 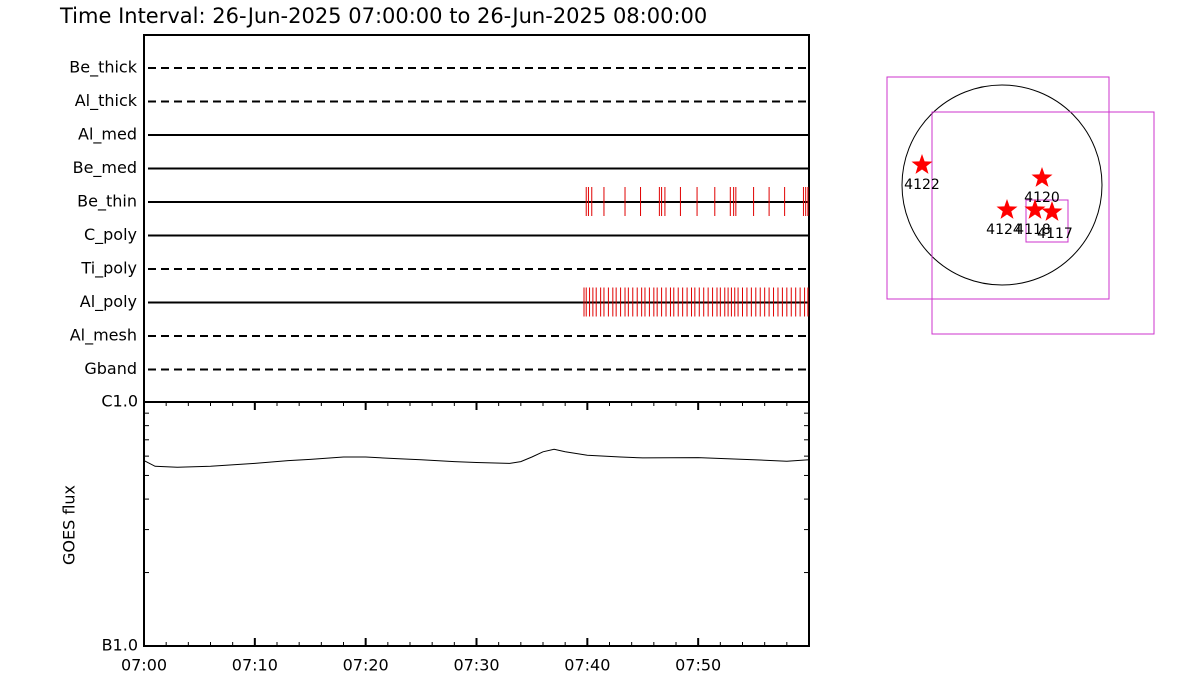 I want to click on row-label: Al_mesh, so click(x=103, y=336).